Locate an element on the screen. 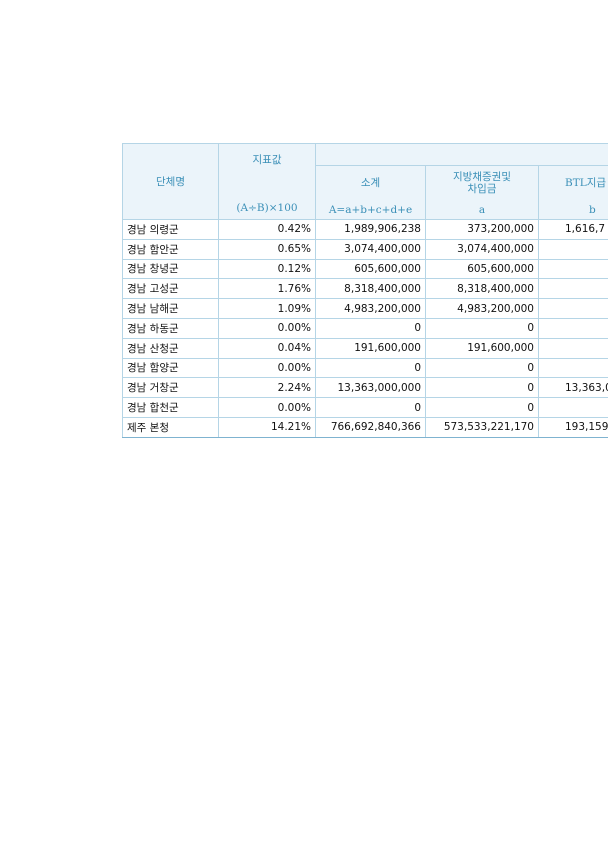 This screenshot has width=608, height=861. table-cell: 경남 의령군 is located at coordinates (170, 229).